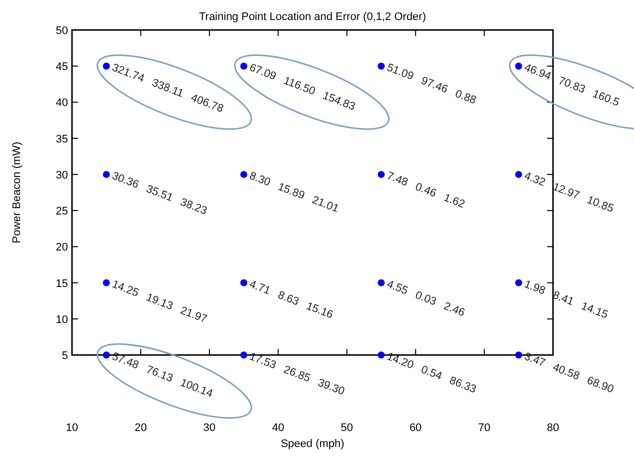 Image resolution: width=634 pixels, height=464 pixels. I want to click on annotation: 17.53 26.85 39.30, so click(297, 374).